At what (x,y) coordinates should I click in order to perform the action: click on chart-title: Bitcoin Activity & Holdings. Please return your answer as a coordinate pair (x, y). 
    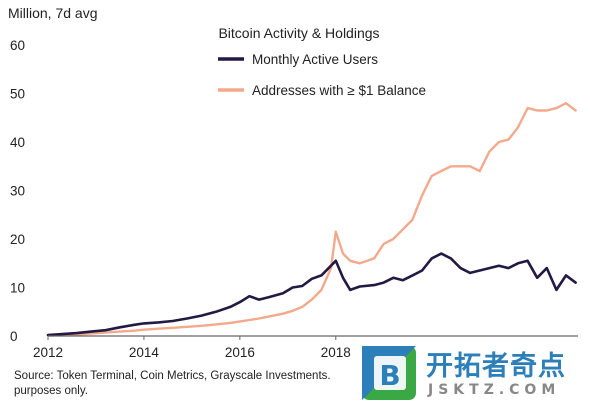
    Looking at the image, I should click on (298, 33).